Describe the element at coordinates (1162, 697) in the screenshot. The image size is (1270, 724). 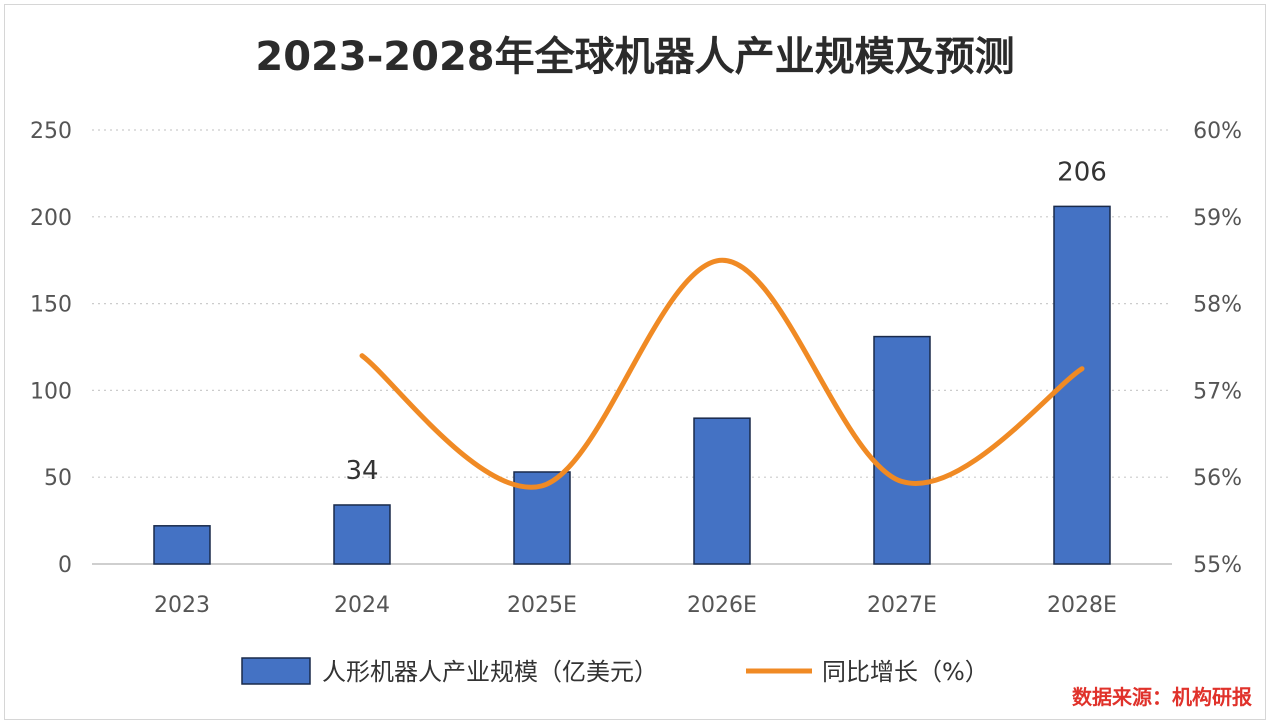
I see `source-note: 数据来源：机构研报` at that location.